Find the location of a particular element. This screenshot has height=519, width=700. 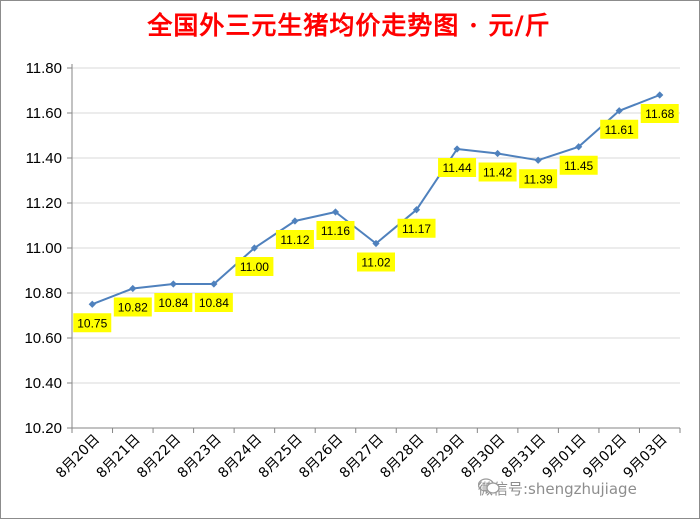

data-label: 11.42 is located at coordinates (497, 172).